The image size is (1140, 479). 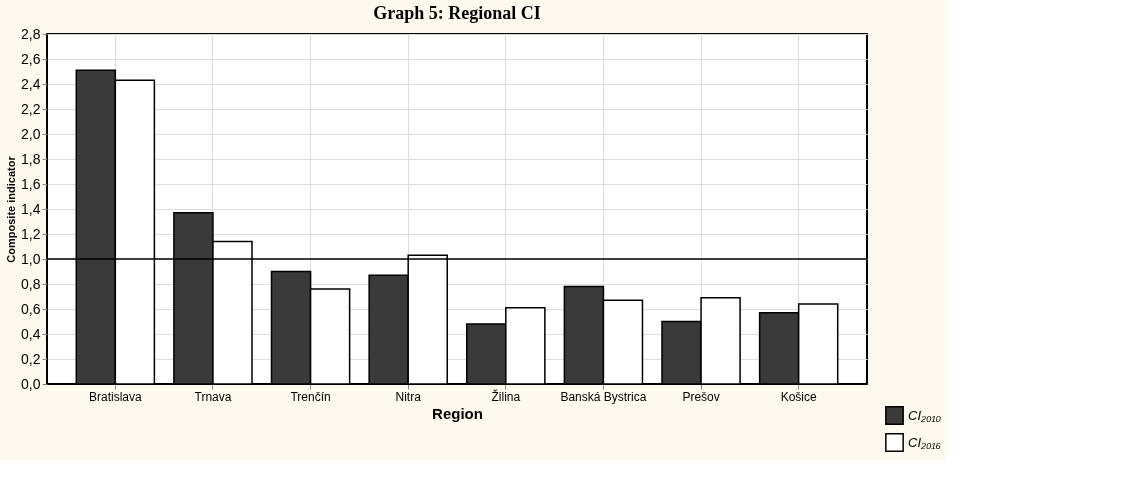 What do you see at coordinates (213, 396) in the screenshot?
I see `x-tick-label: Trnava` at bounding box center [213, 396].